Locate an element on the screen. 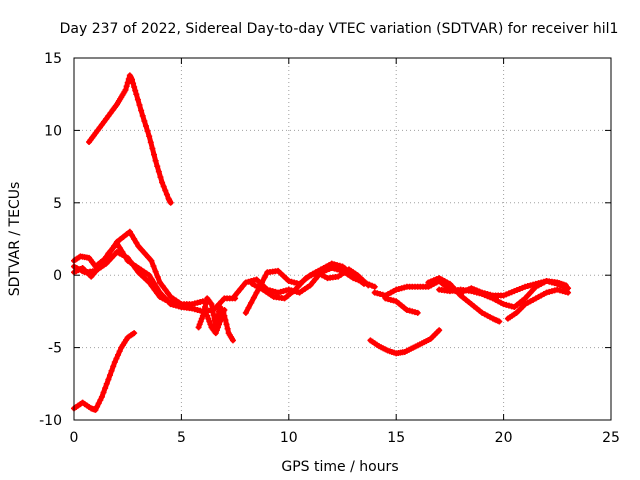 This screenshot has height=480, width=640. x-tick-label: 5 is located at coordinates (181, 438).